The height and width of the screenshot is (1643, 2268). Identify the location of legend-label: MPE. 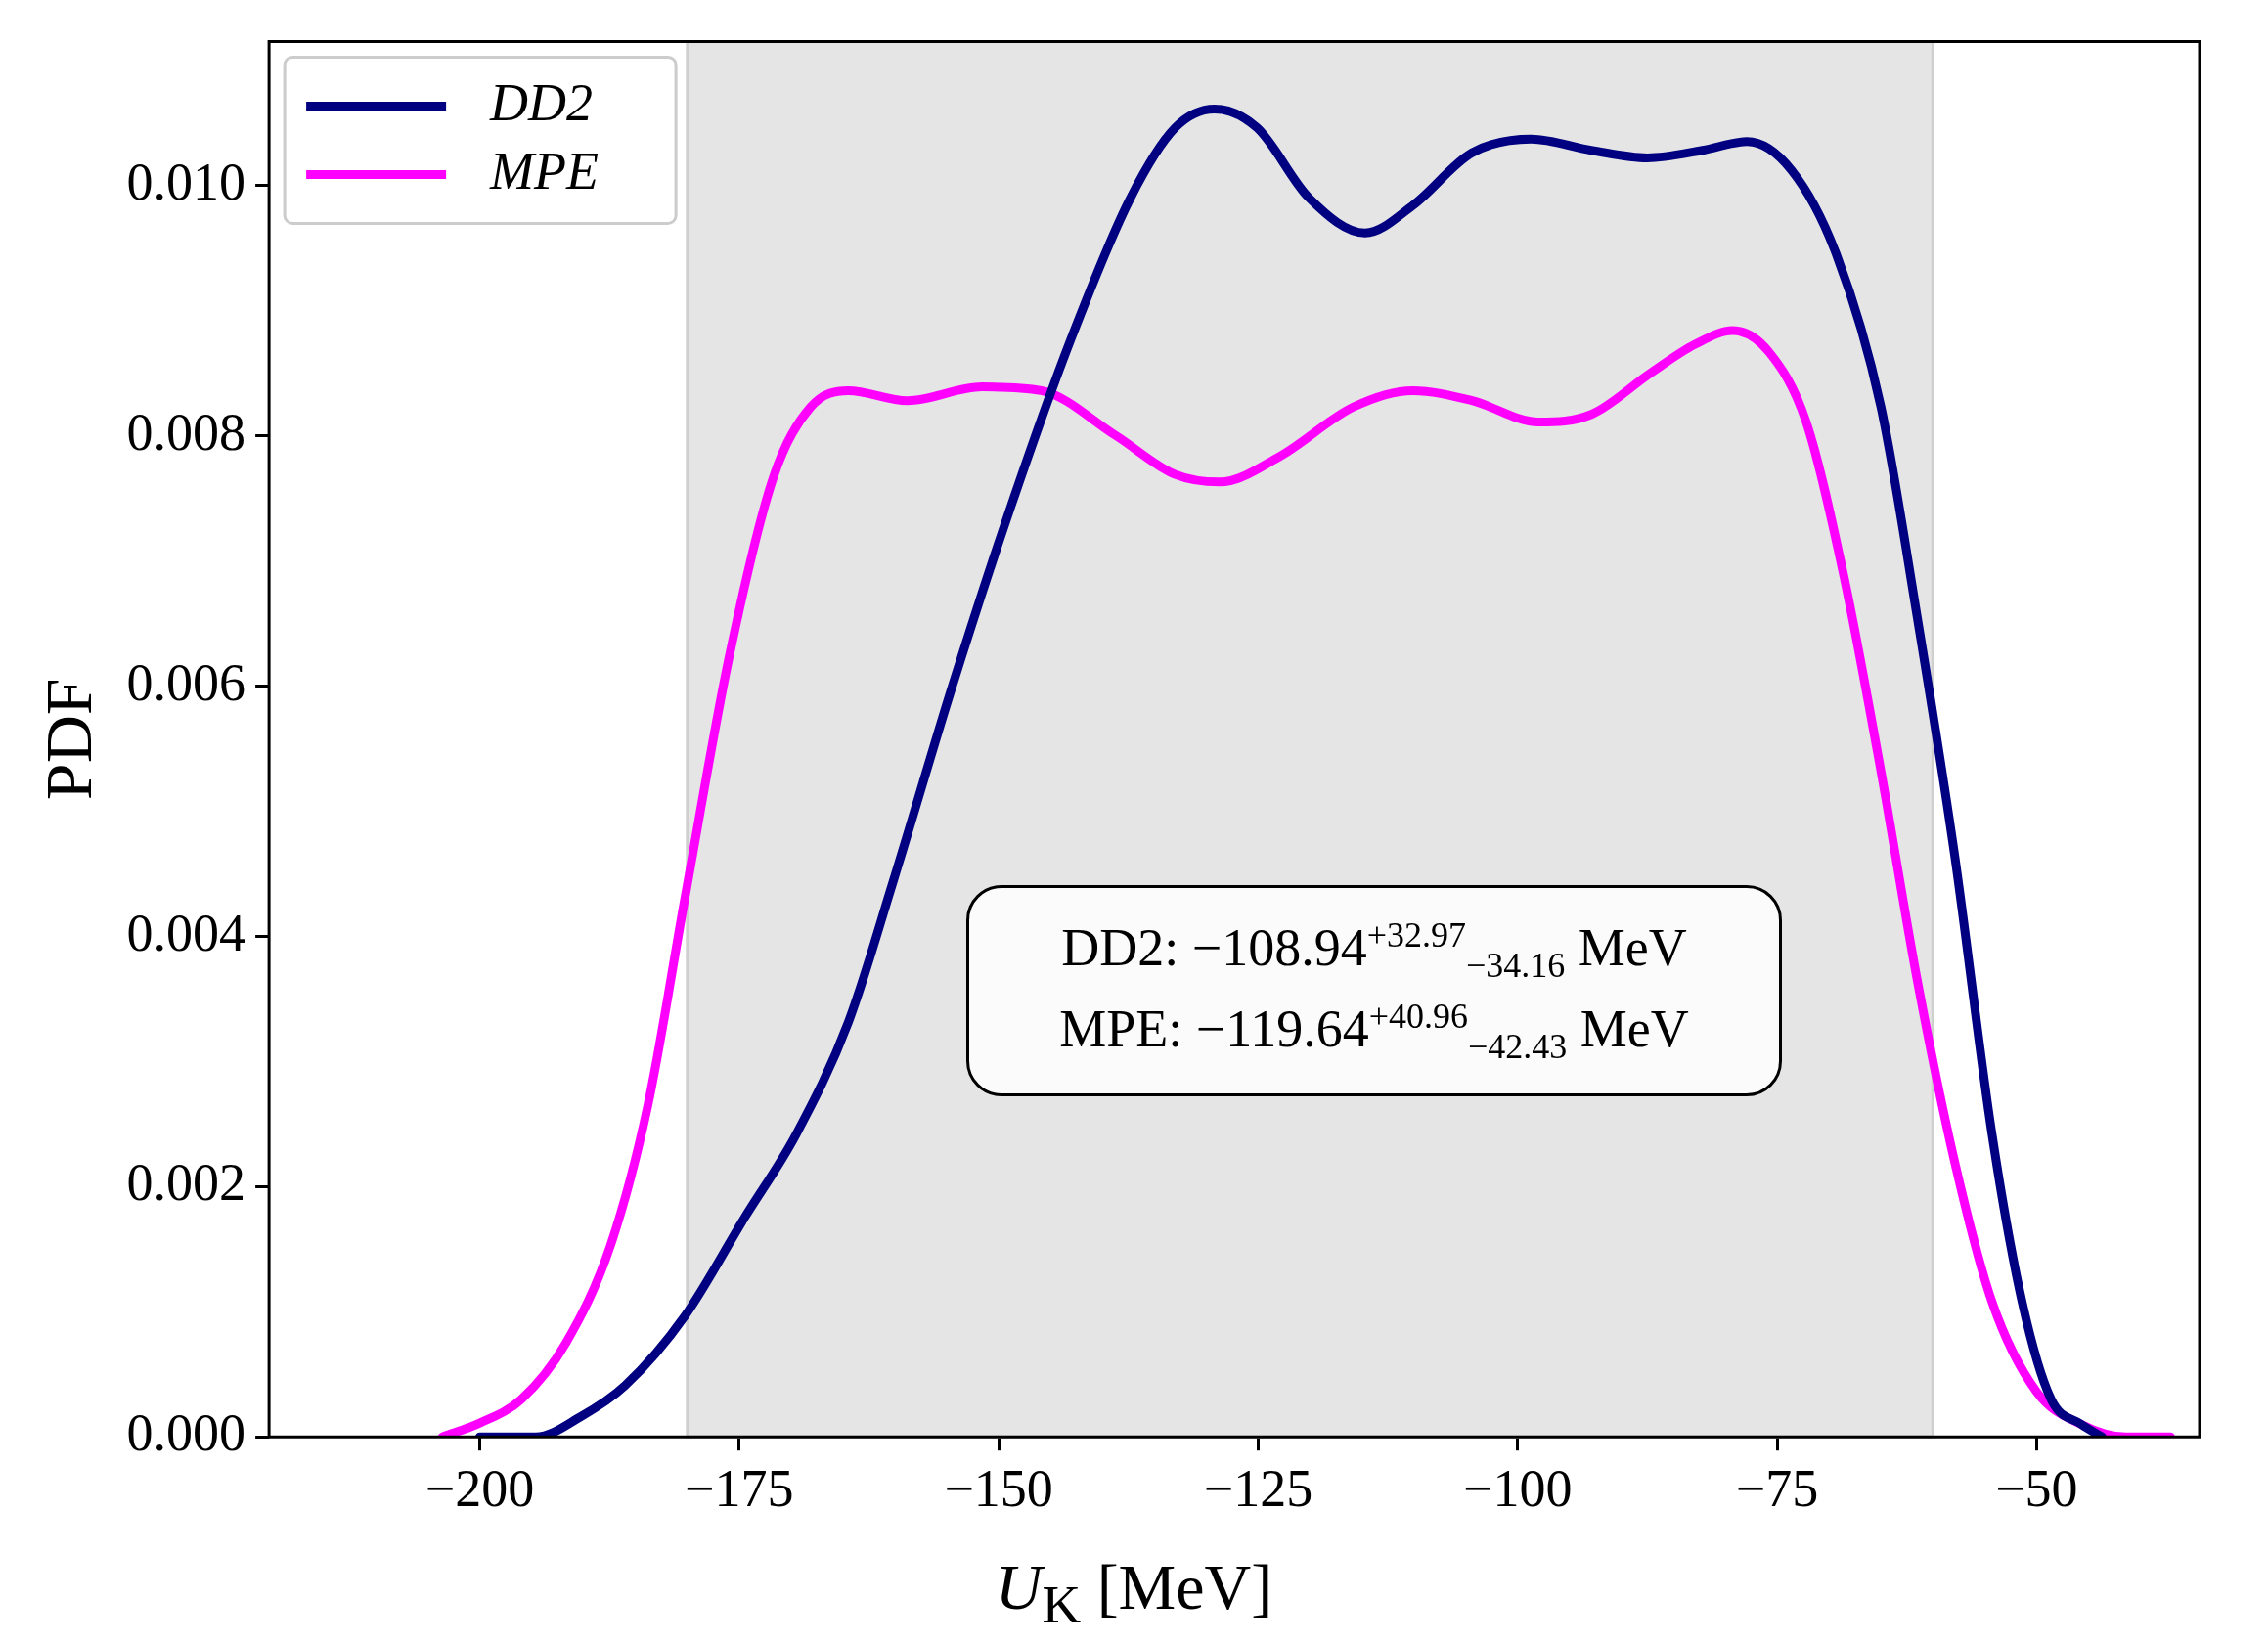
(545, 170).